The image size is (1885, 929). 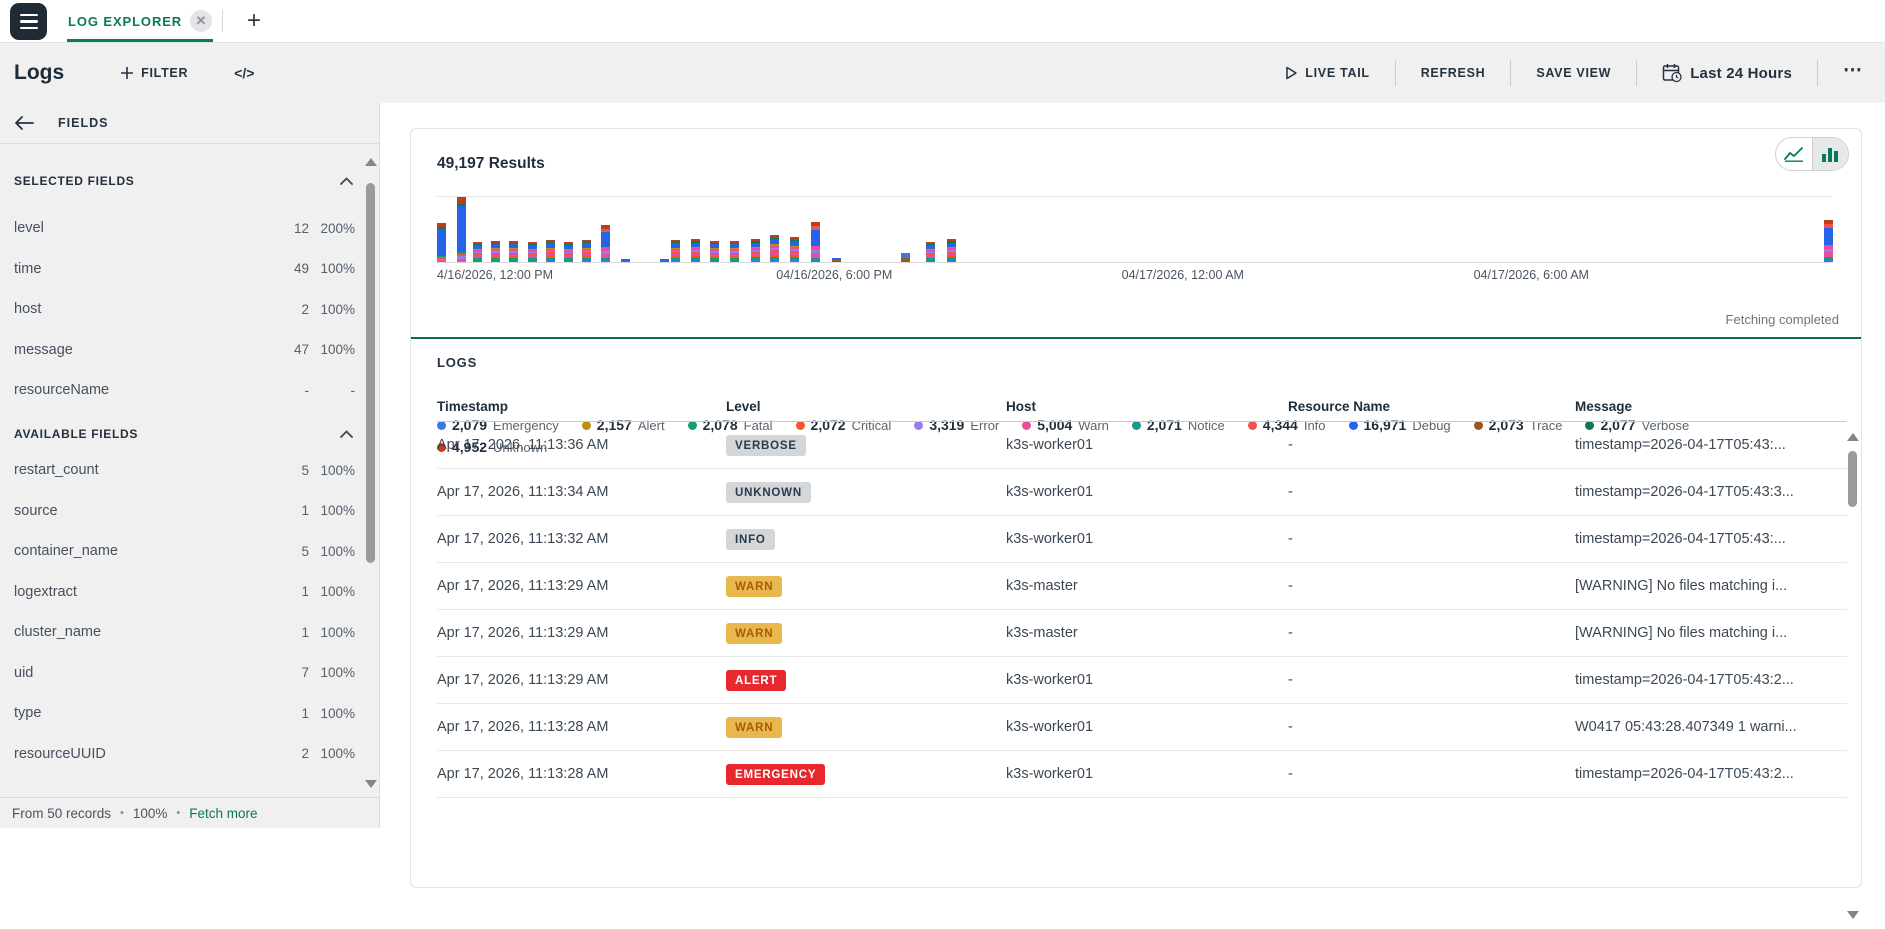 I want to click on selected-fields-header: SELECTED FIELDS, so click(x=184, y=181).